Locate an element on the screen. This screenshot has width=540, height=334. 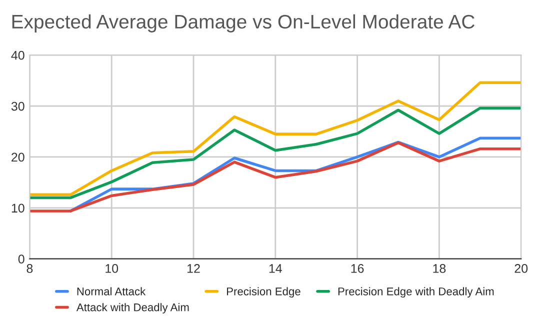
x-tick-label: 14 is located at coordinates (275, 268).